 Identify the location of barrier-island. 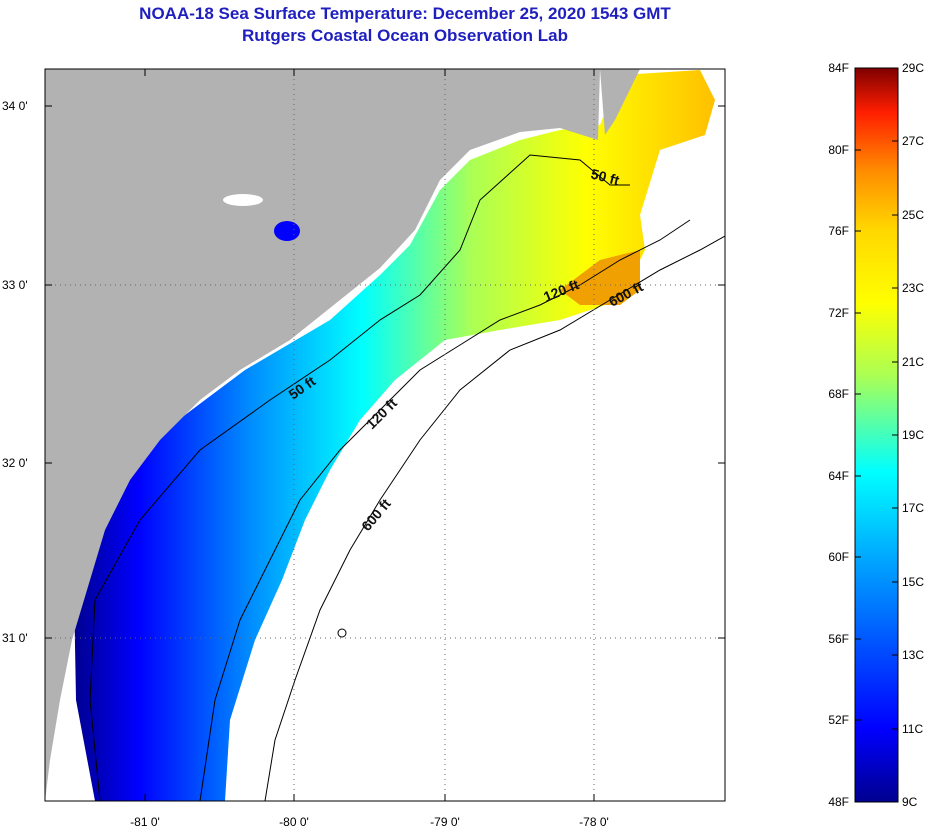
(620, 102).